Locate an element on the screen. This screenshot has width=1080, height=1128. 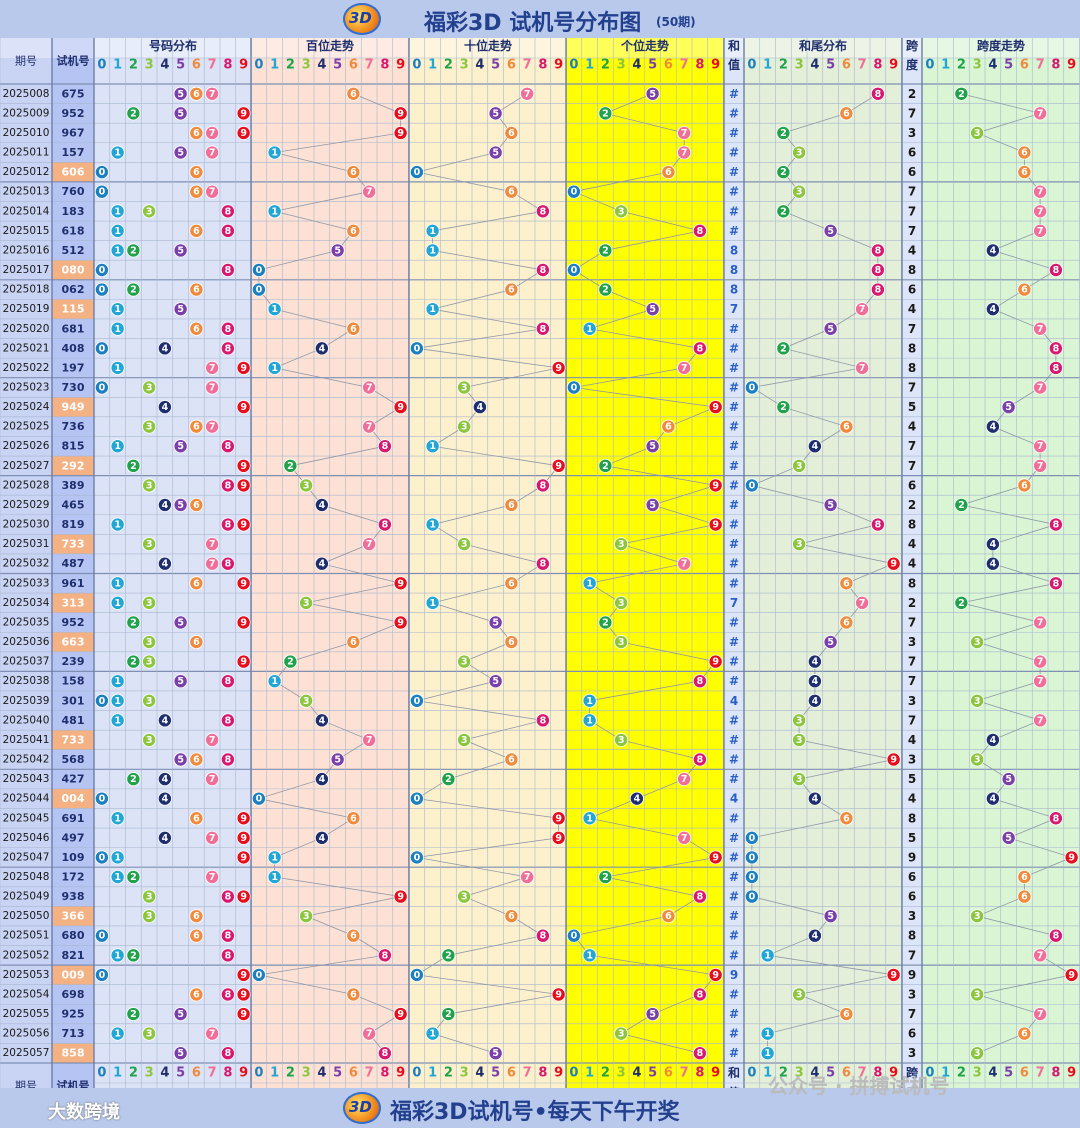
period-cell: 2025050 is located at coordinates (26, 916).